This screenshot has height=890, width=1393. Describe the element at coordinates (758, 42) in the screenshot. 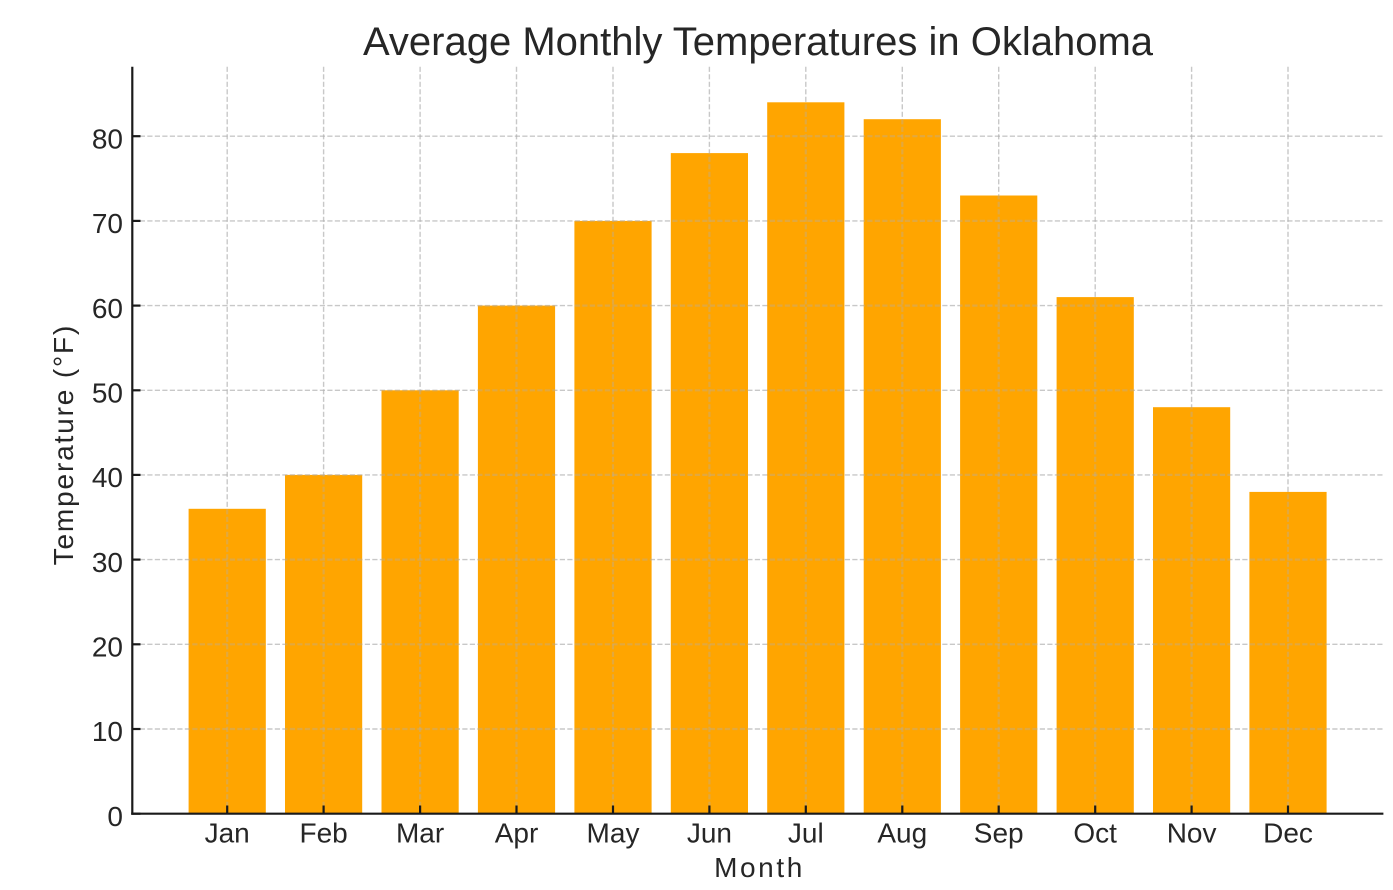

I see `svg-text:Average Monthly Temperatures i: Average Monthly Temperatures in Oklahoma` at that location.